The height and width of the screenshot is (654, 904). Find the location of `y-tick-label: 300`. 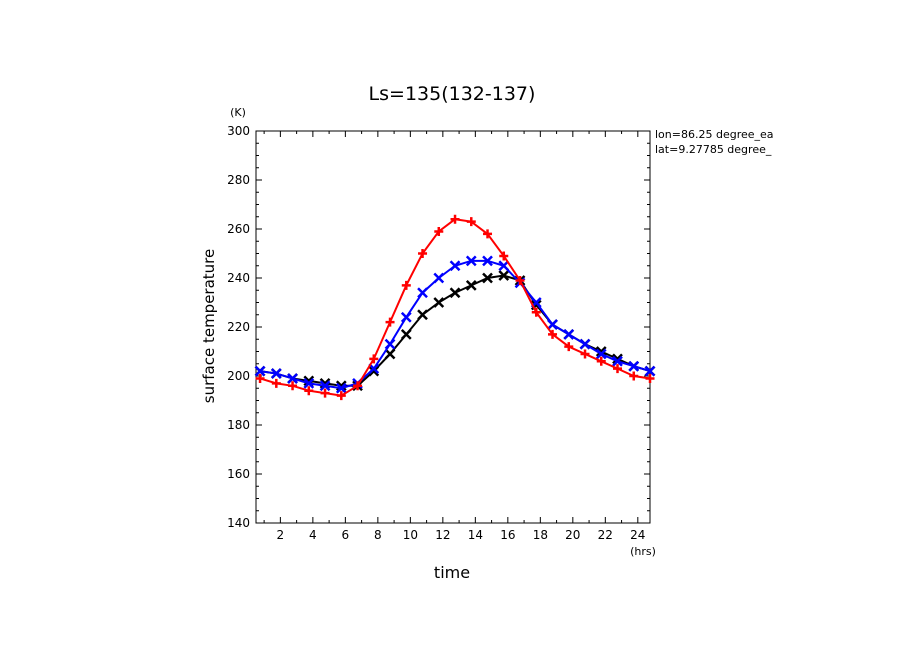

y-tick-label: 300 is located at coordinates (238, 131).